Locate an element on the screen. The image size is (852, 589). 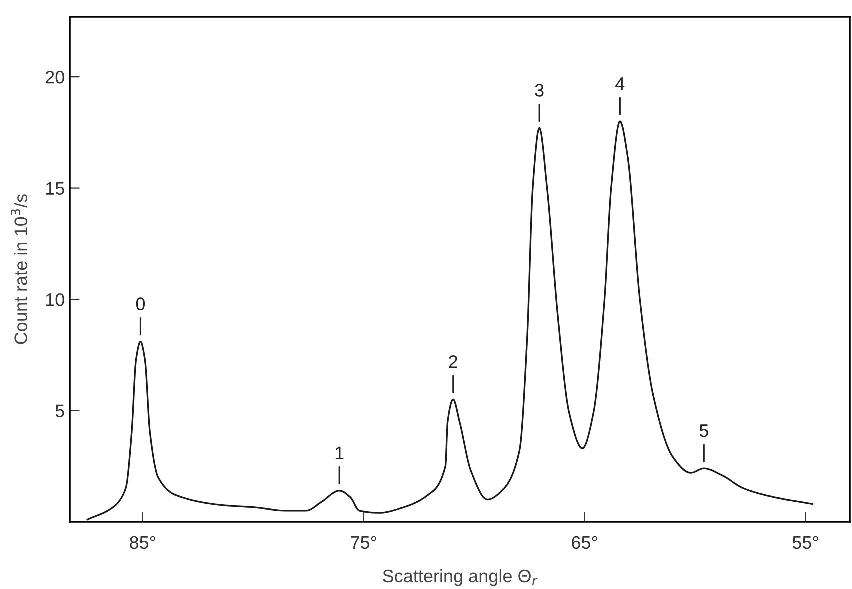
annotation: 5 is located at coordinates (704, 431).